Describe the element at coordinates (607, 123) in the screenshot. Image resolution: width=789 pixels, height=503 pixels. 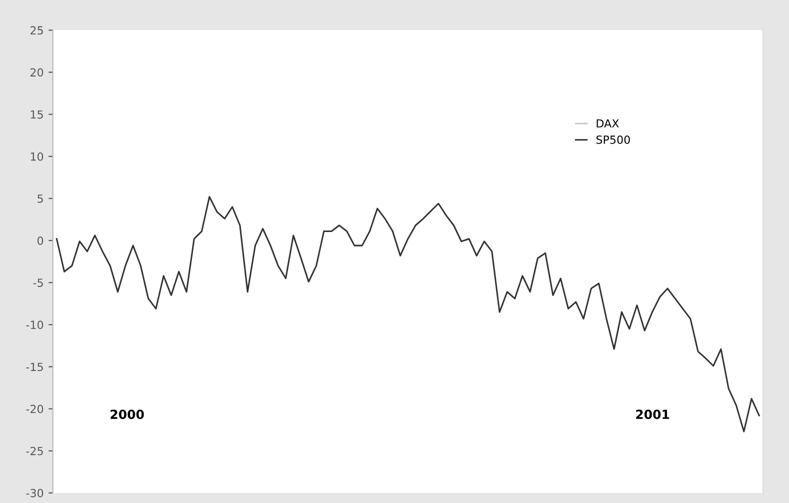
I see `legend-label: DAX` at that location.